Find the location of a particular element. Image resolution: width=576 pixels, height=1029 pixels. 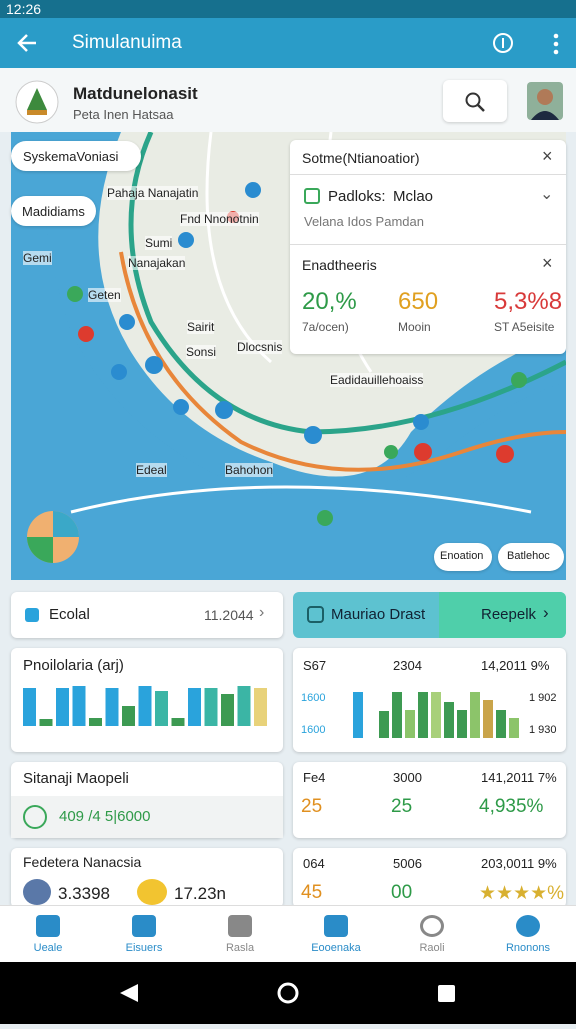

card-header: 5006 is located at coordinates (407, 863).